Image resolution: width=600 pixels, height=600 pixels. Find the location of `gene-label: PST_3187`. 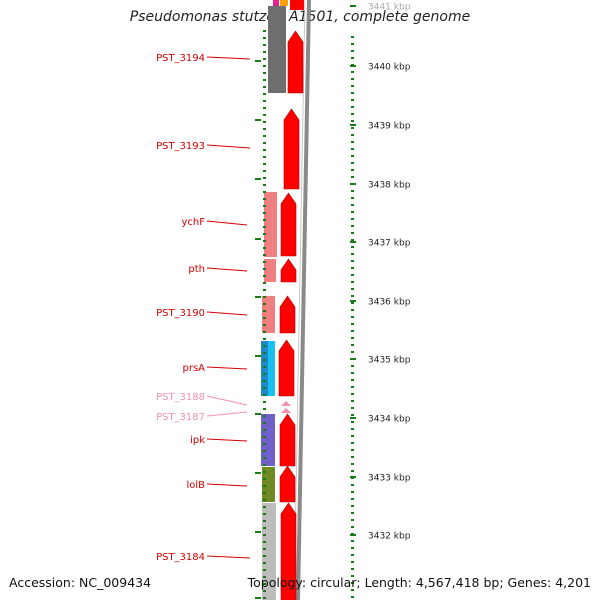

gene-label: PST_3187 is located at coordinates (180, 417).